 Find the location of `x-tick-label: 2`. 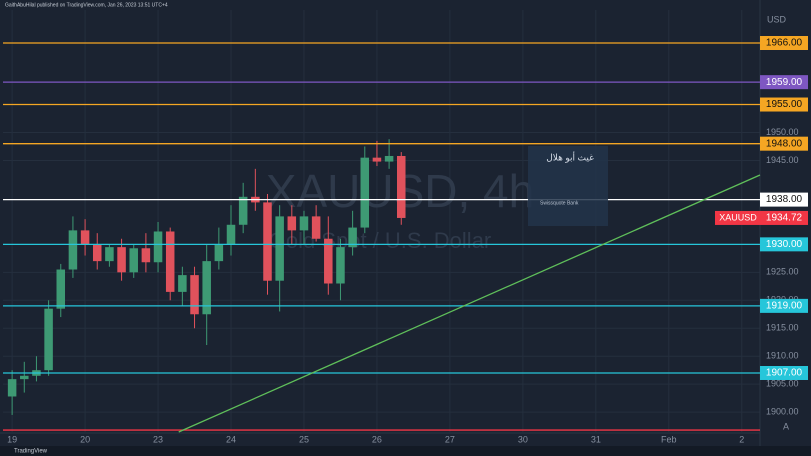

x-tick-label: 2 is located at coordinates (741, 439).